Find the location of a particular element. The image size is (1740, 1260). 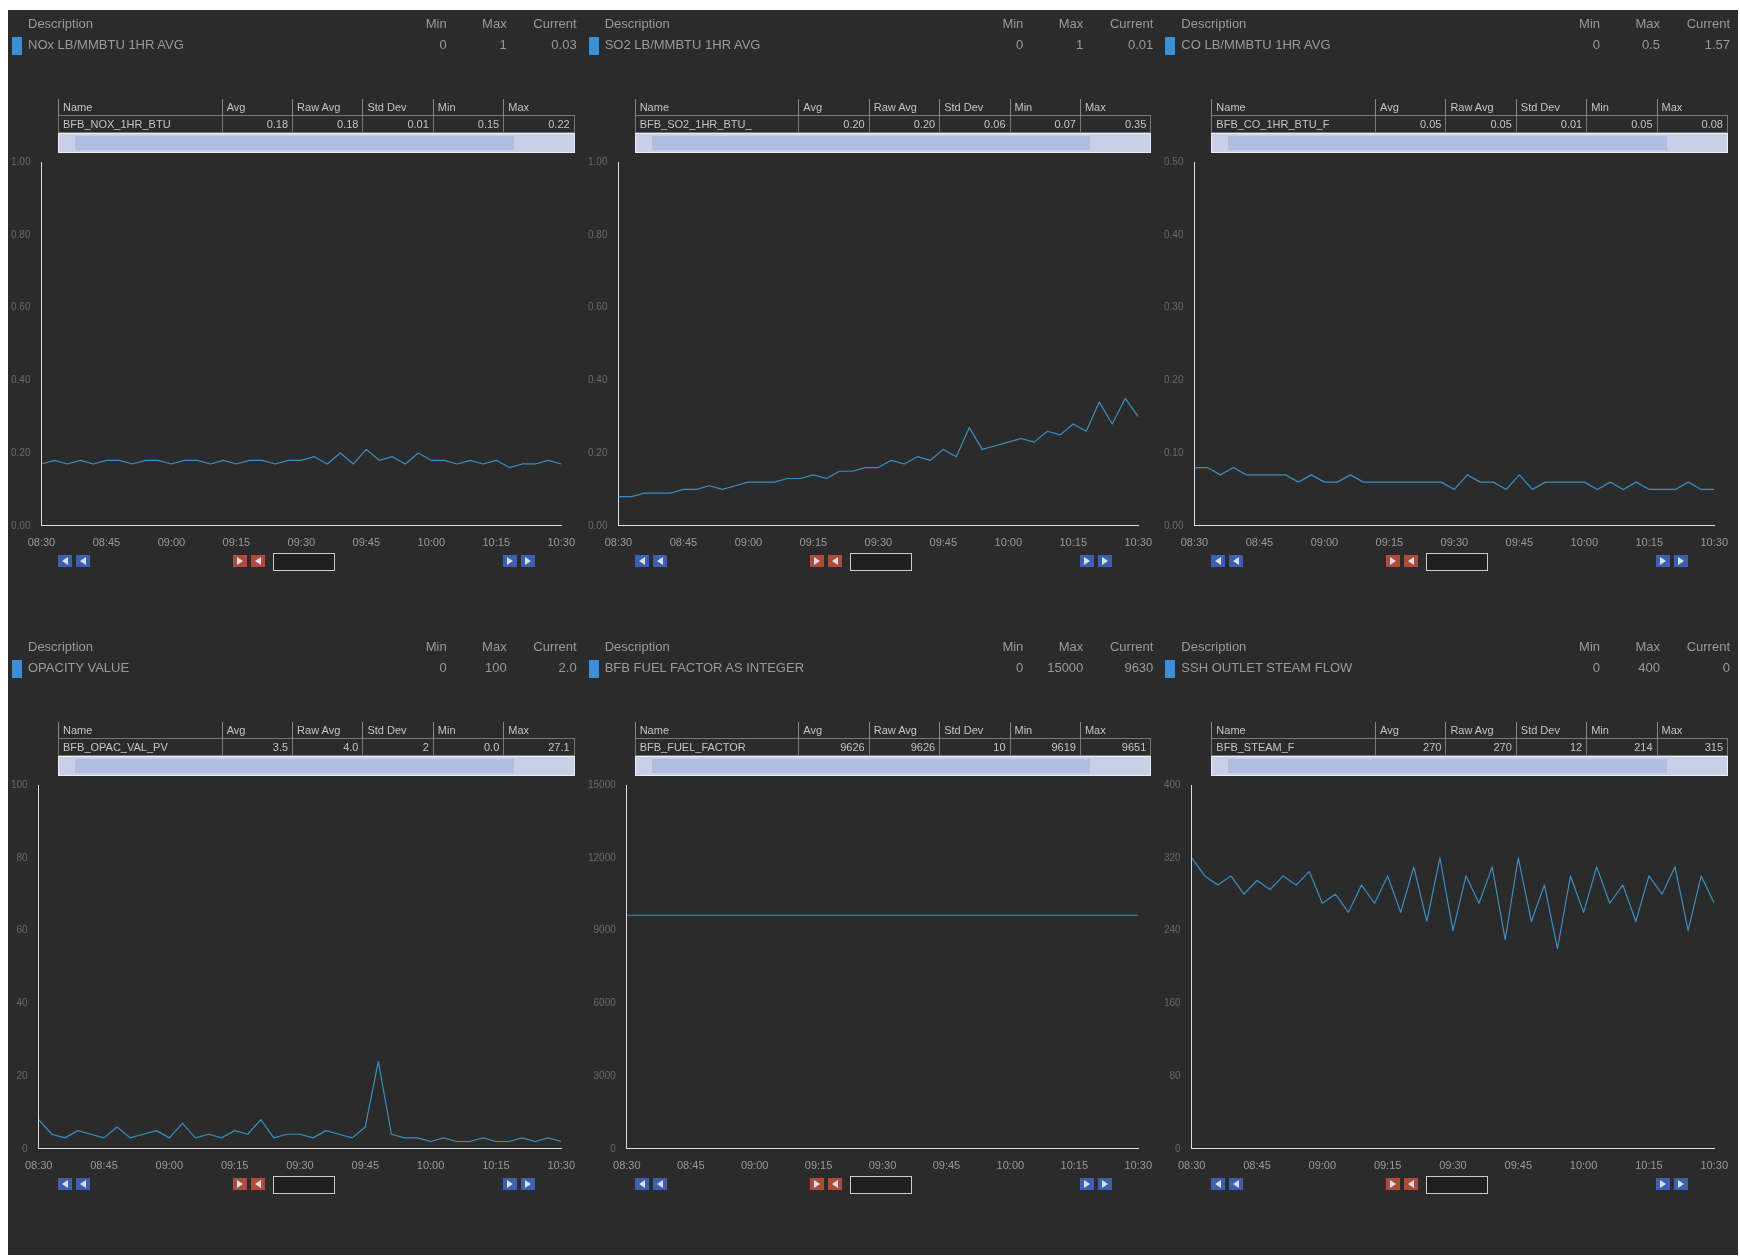

y-tick-label: 0.60 is located at coordinates (20, 307).